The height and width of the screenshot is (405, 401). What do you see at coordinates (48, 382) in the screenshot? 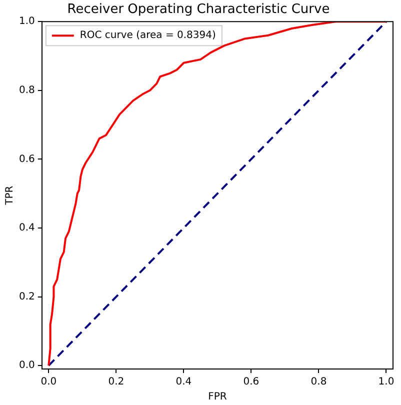
I see `x-tick-label: 0.0` at bounding box center [48, 382].